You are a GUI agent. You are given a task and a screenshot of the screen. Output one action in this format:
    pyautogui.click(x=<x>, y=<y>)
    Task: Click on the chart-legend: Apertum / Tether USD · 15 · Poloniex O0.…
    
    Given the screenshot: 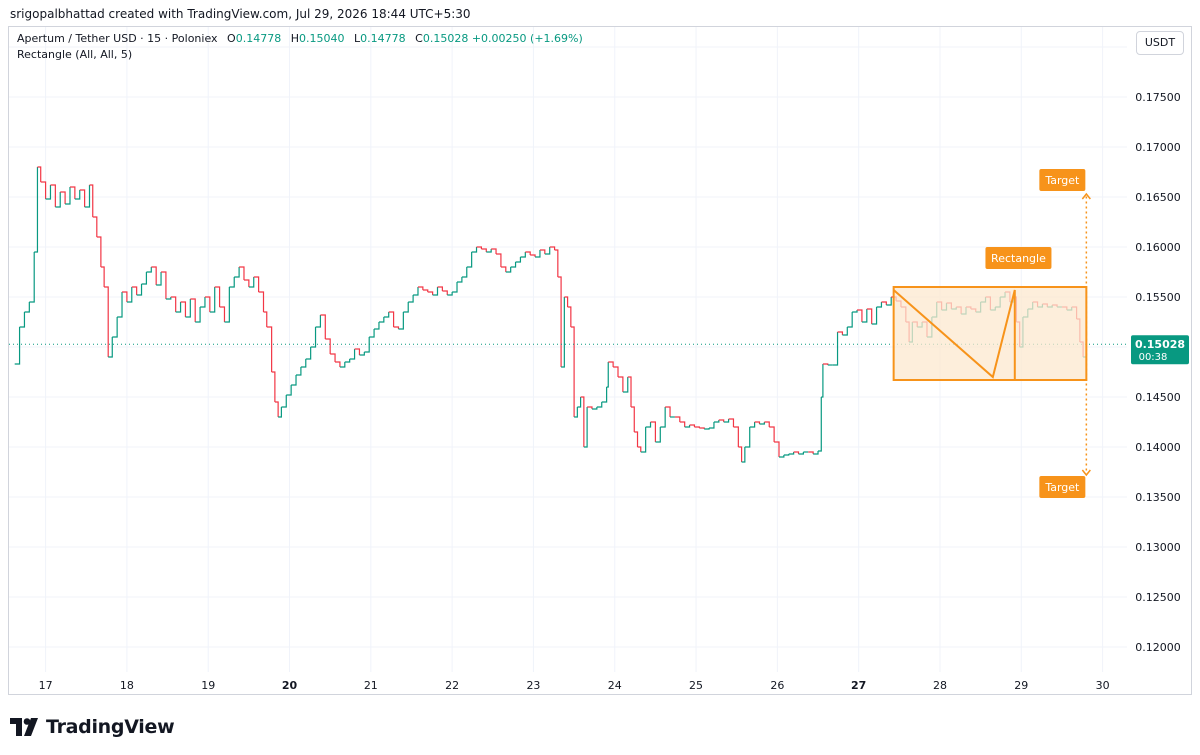 What is the action you would take?
    pyautogui.click(x=300, y=48)
    